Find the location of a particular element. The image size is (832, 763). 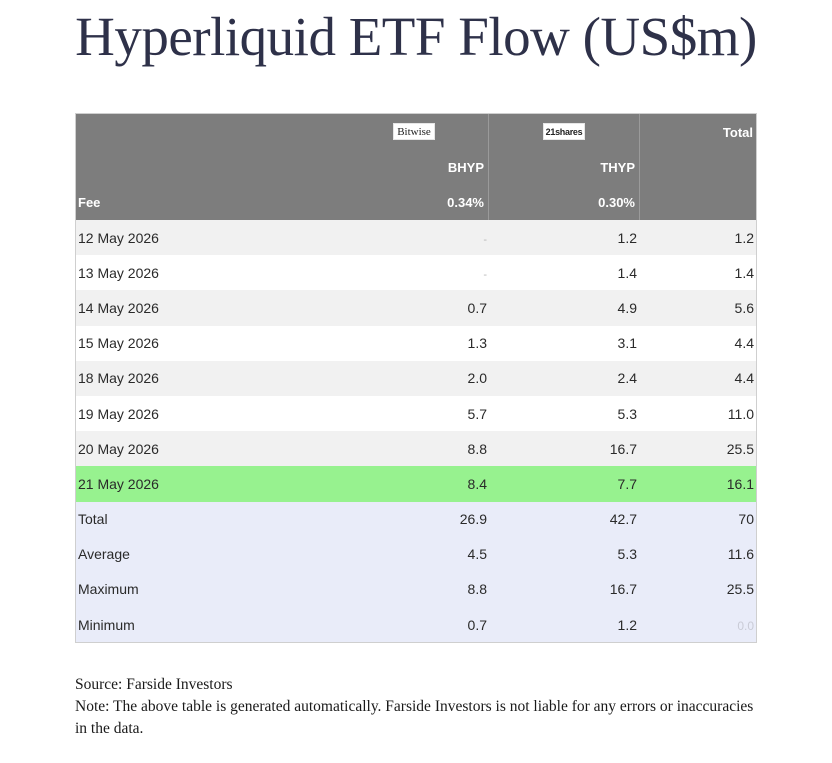

table-row: 19 May 2026 5.7 5.3 11.0 is located at coordinates (416, 413).